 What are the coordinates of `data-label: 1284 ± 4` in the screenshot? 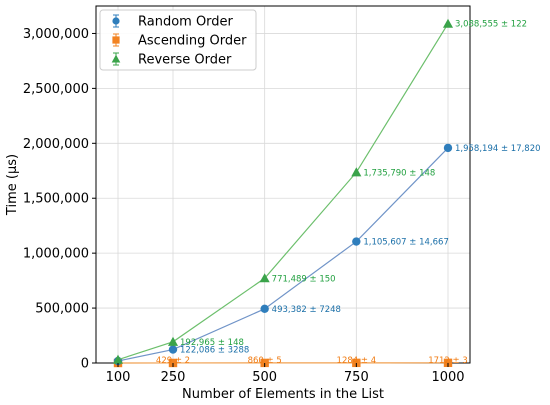 It's located at (357, 361).